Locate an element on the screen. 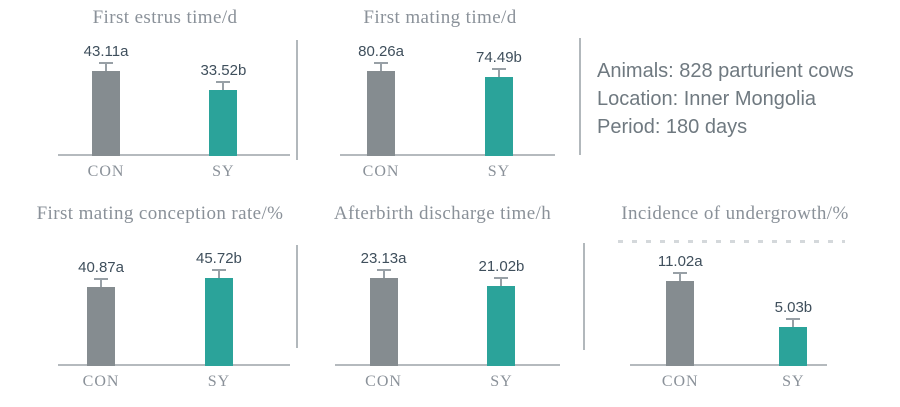 This screenshot has width=900, height=407. plot-area: 80.26a CON 74.49b SY is located at coordinates (440, 107).